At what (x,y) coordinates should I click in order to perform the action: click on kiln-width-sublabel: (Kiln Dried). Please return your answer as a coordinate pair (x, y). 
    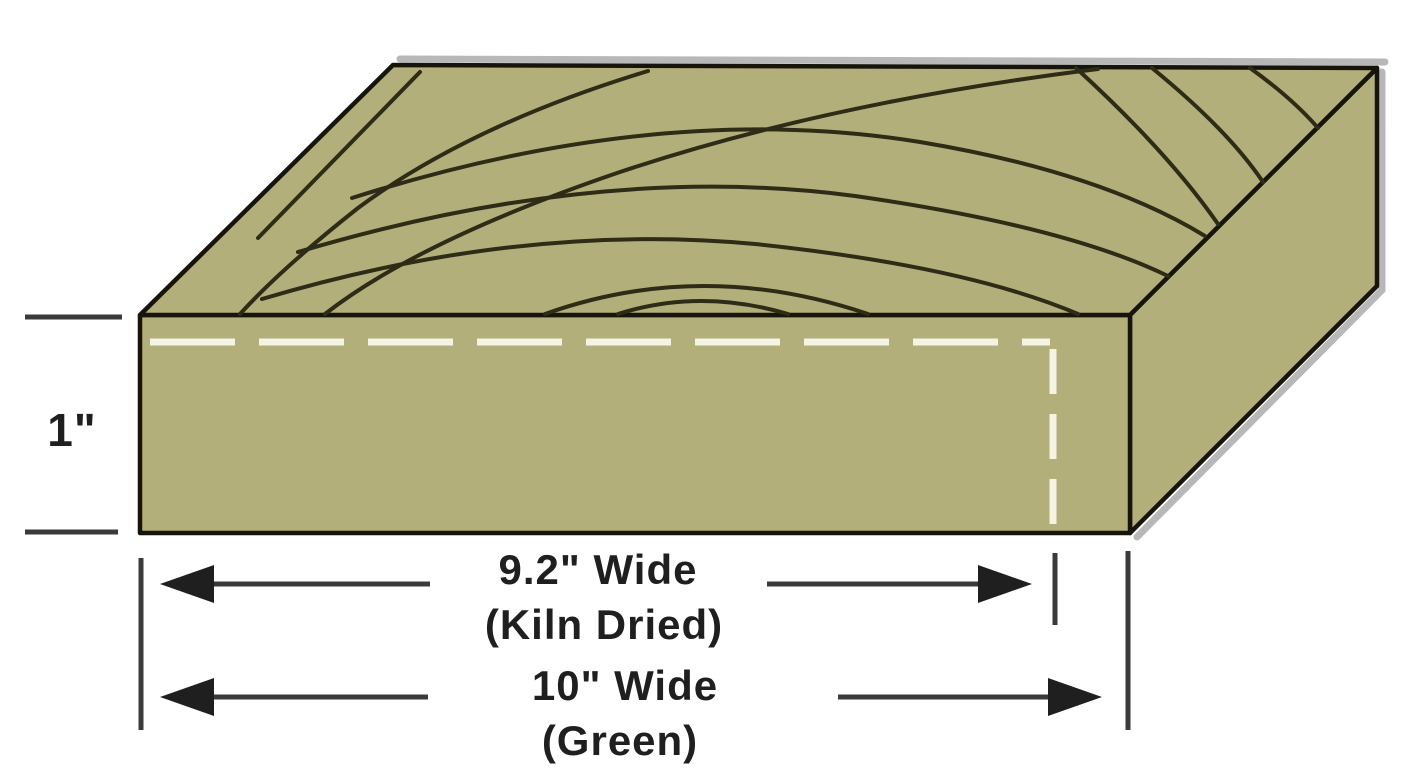
    Looking at the image, I should click on (604, 624).